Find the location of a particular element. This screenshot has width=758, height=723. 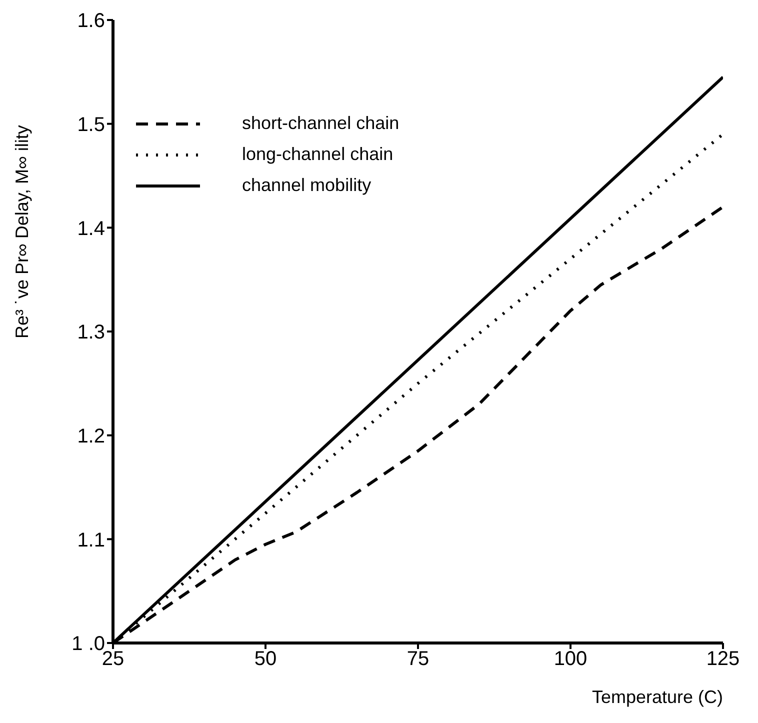

legend-label: channel mobility is located at coordinates (307, 185).